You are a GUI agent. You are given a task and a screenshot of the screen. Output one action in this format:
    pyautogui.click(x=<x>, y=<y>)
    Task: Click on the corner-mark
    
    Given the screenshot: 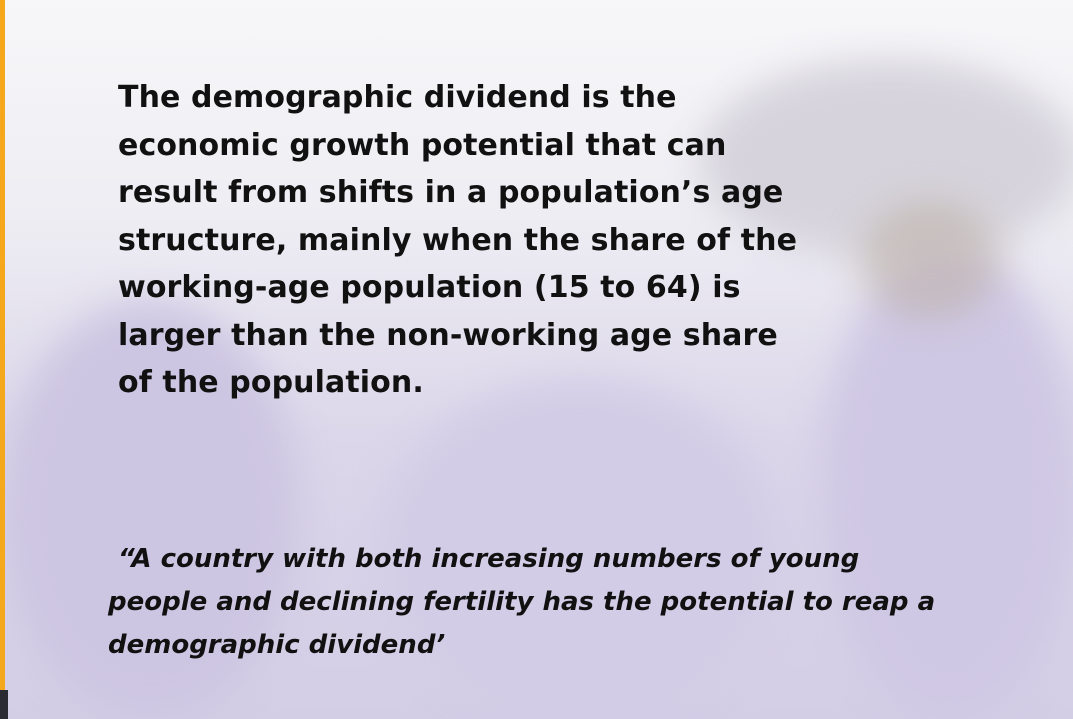 What is the action you would take?
    pyautogui.click(x=4, y=704)
    